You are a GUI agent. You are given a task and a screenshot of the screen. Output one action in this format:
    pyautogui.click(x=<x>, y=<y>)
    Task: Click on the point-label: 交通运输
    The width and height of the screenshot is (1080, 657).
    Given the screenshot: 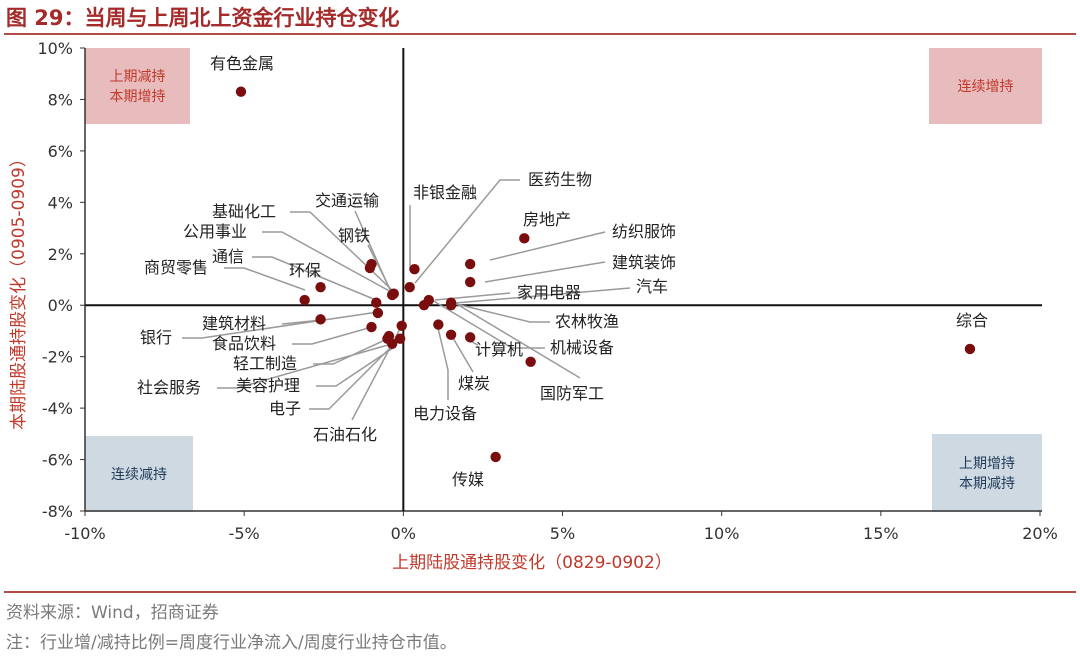 What is the action you would take?
    pyautogui.click(x=347, y=200)
    